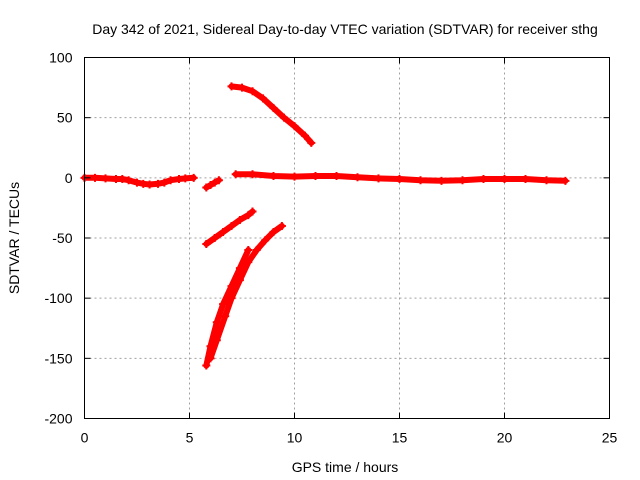  What do you see at coordinates (65, 118) in the screenshot?
I see `y-tick-label: 50` at bounding box center [65, 118].